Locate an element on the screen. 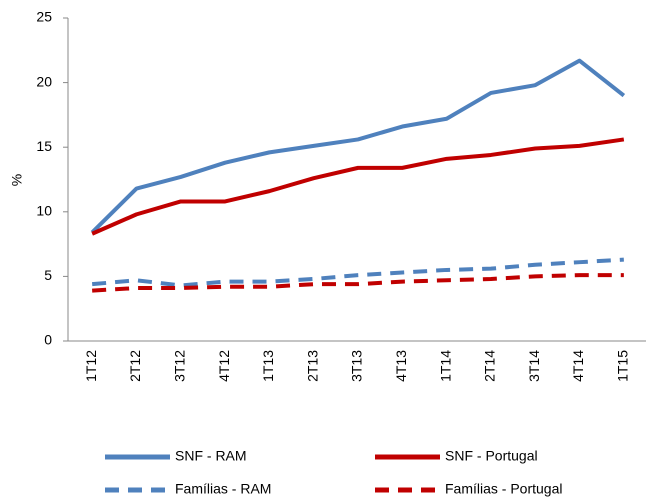 This screenshot has width=646, height=501. x-tick-label: 1T15 is located at coordinates (623, 366).